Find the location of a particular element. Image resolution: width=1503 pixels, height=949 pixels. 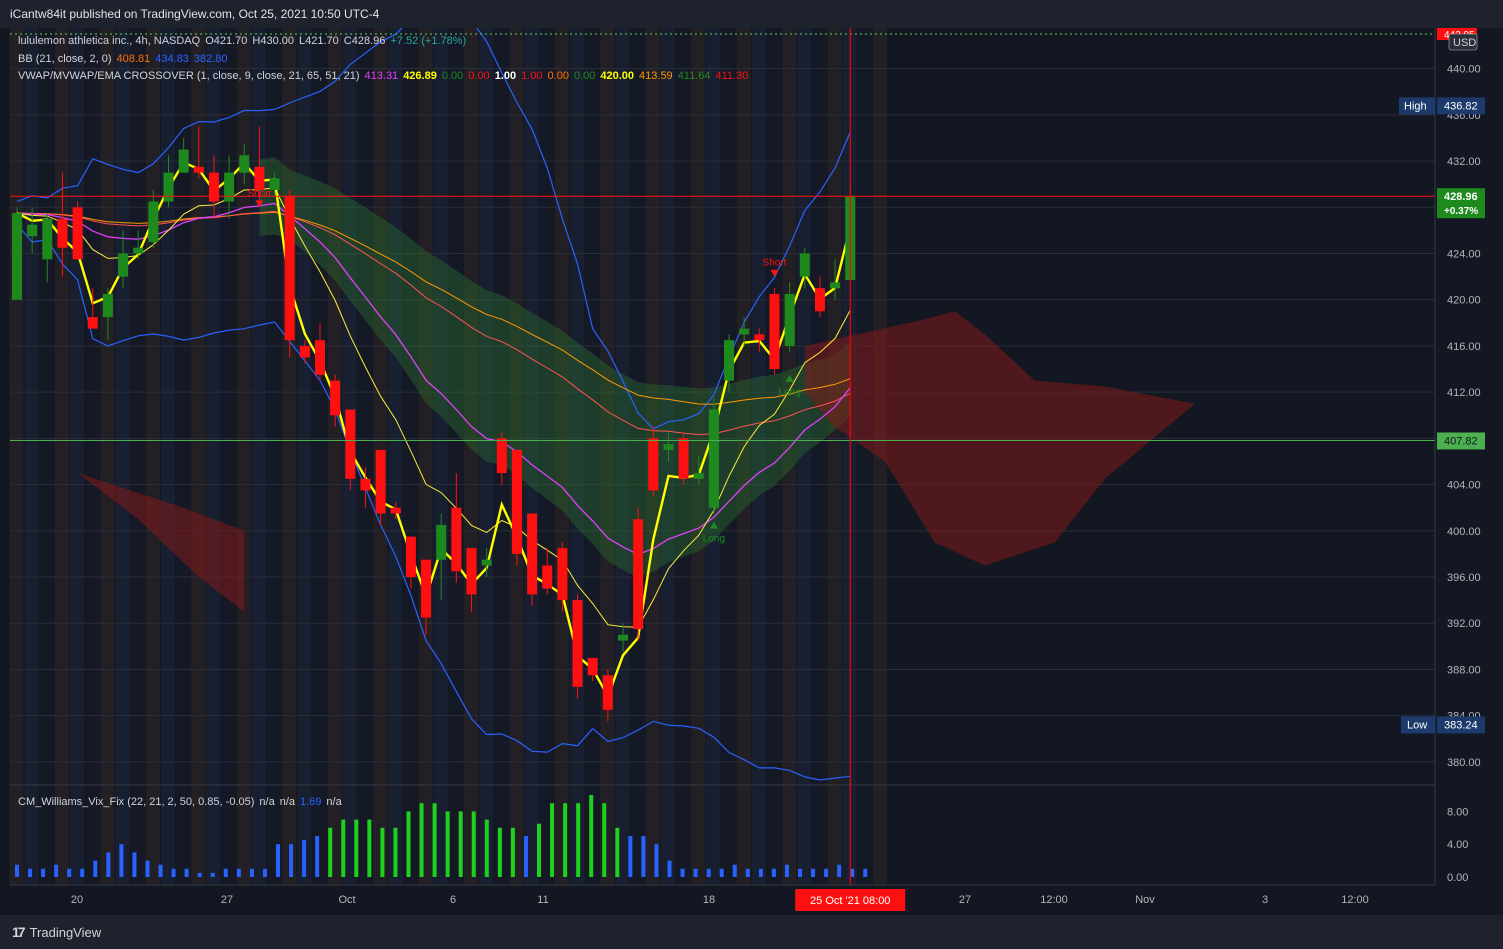

price-tick-label: 404.00 is located at coordinates (1464, 486).